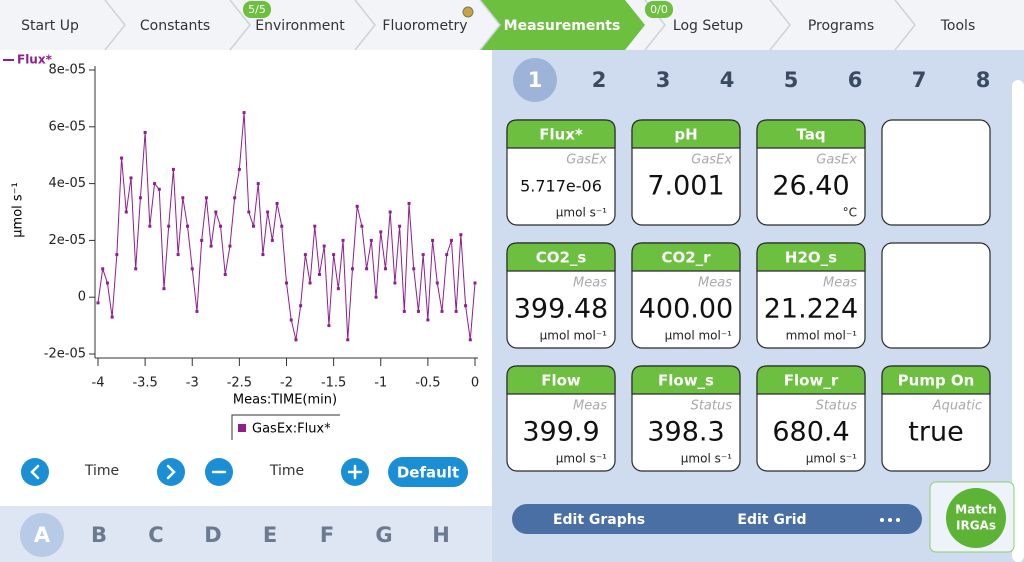 The image size is (1024, 562). I want to click on card-unit: mmol mol⁻¹, so click(822, 336).